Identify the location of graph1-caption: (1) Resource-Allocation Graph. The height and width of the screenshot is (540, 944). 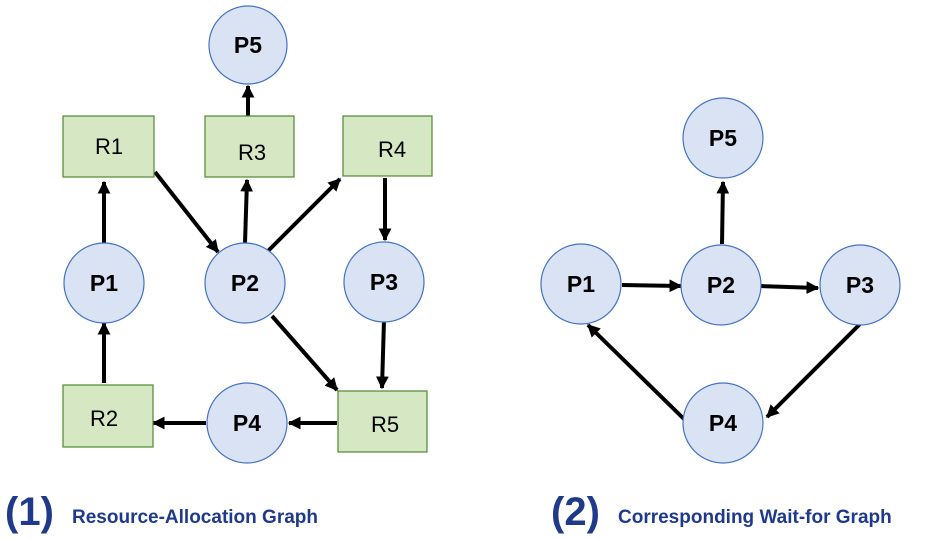
(161, 512).